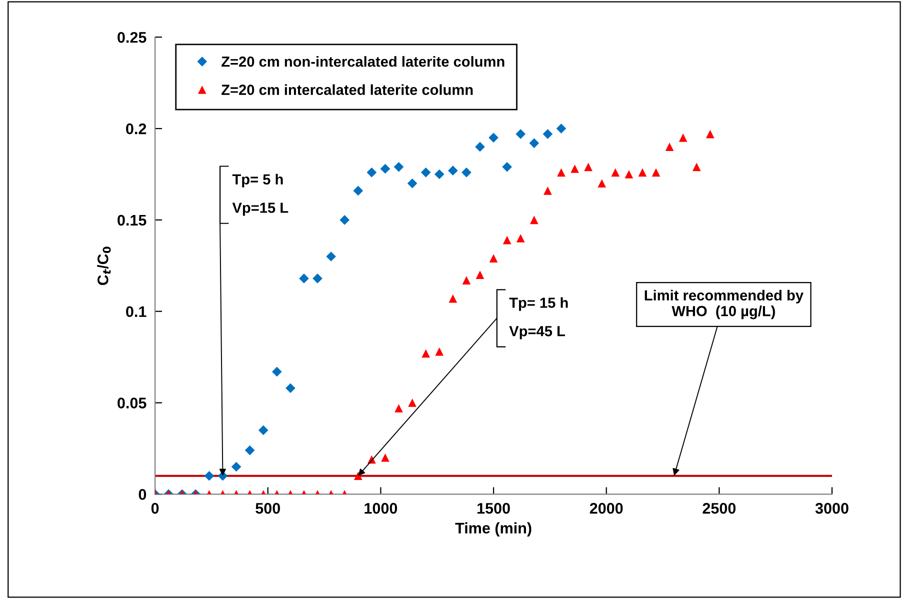 The image size is (903, 599). Describe the element at coordinates (381, 508) in the screenshot. I see `x-tick-label: 1000` at that location.